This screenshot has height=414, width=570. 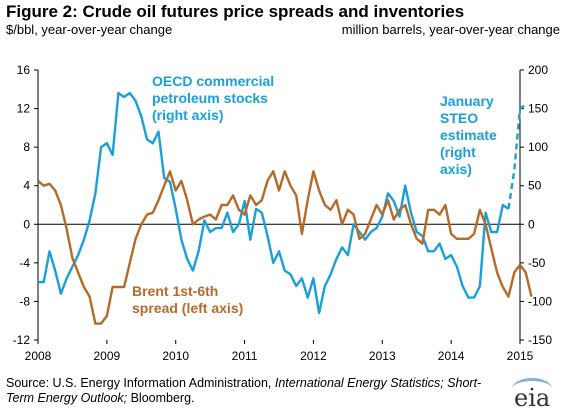 What do you see at coordinates (26, 147) in the screenshot?
I see `left-tick-label: 8` at bounding box center [26, 147].